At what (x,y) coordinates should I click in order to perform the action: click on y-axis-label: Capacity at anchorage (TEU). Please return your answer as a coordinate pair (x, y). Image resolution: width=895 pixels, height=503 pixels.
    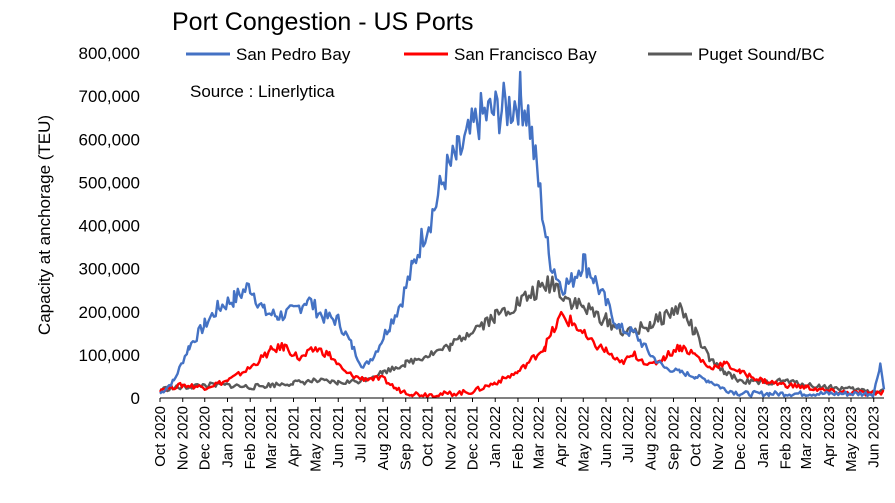
    Looking at the image, I should click on (44, 225).